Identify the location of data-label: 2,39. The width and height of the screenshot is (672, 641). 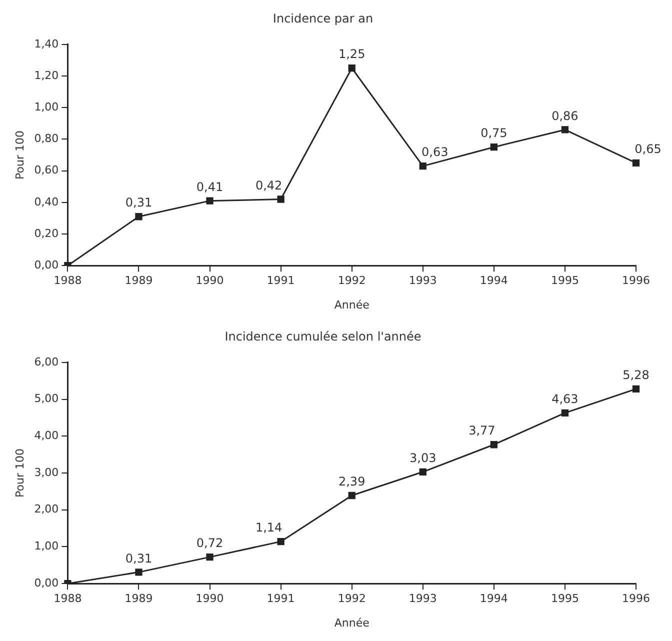
(352, 481).